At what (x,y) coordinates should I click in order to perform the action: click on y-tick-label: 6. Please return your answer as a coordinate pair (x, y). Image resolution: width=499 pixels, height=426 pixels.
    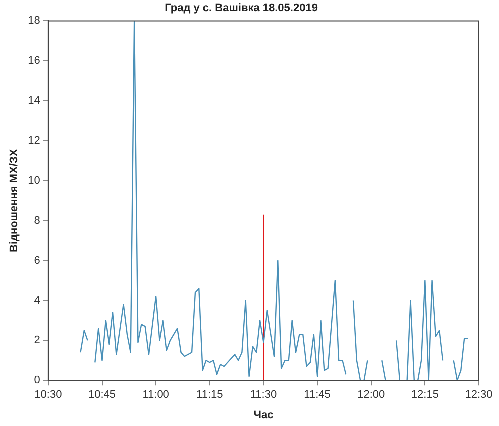
    Looking at the image, I should click on (37, 260).